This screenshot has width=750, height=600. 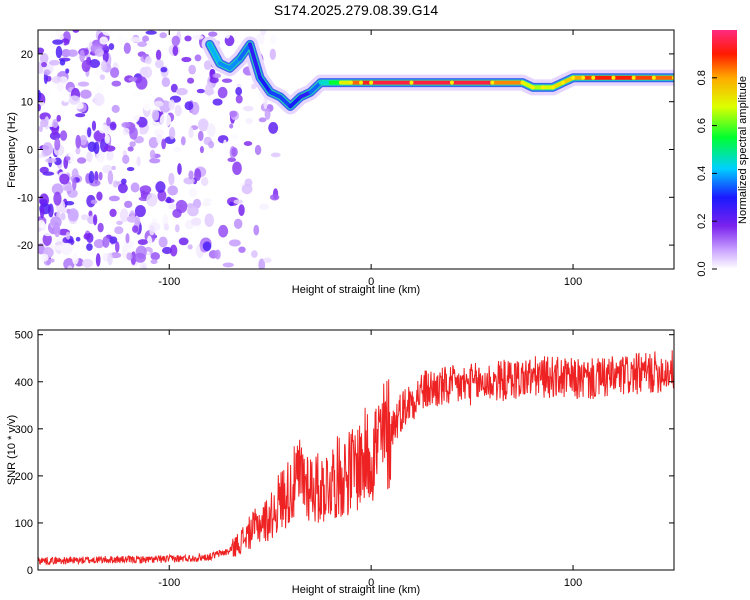 What do you see at coordinates (356, 10) in the screenshot?
I see `chart-title: S174.2025.279.08.39.G14` at bounding box center [356, 10].